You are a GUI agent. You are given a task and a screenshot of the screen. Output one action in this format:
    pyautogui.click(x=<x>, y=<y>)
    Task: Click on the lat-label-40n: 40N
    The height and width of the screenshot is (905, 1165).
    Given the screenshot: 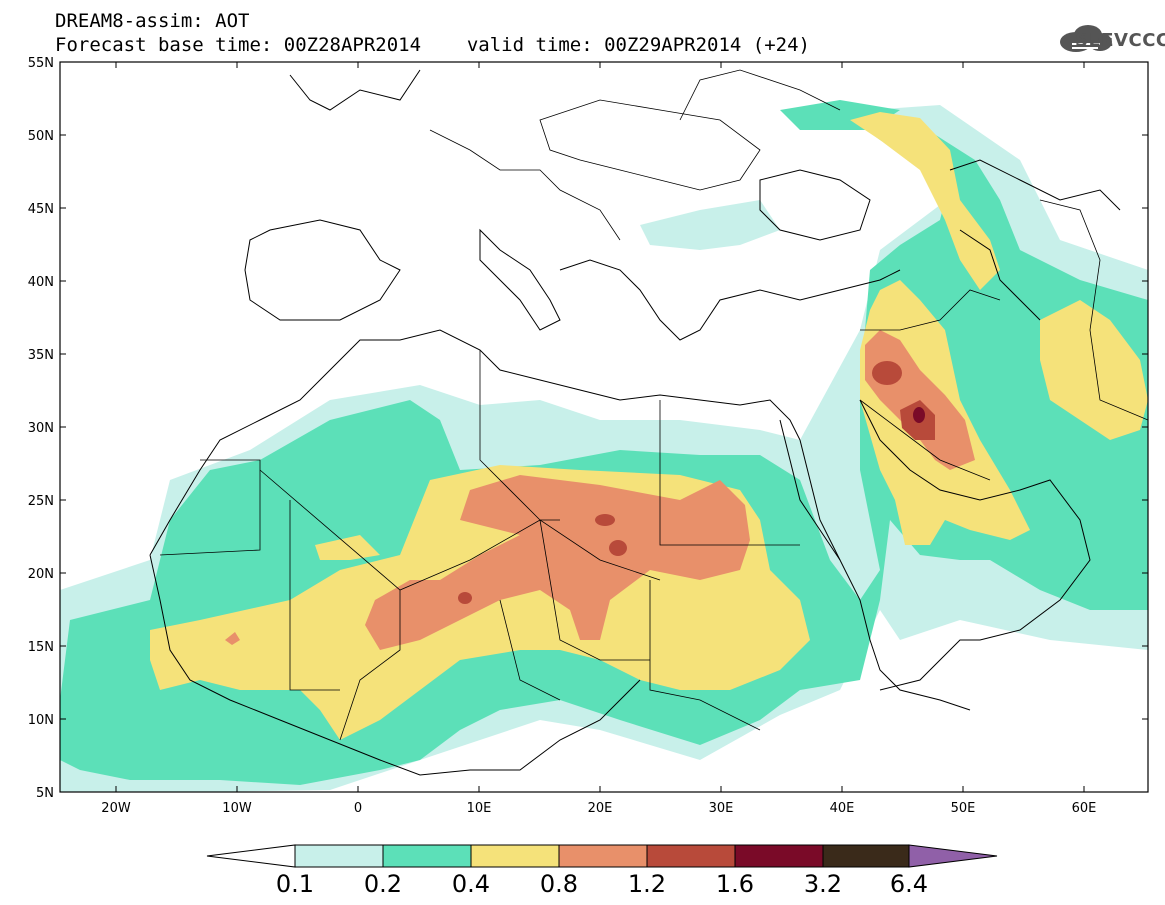 What is the action you would take?
    pyautogui.click(x=41, y=282)
    